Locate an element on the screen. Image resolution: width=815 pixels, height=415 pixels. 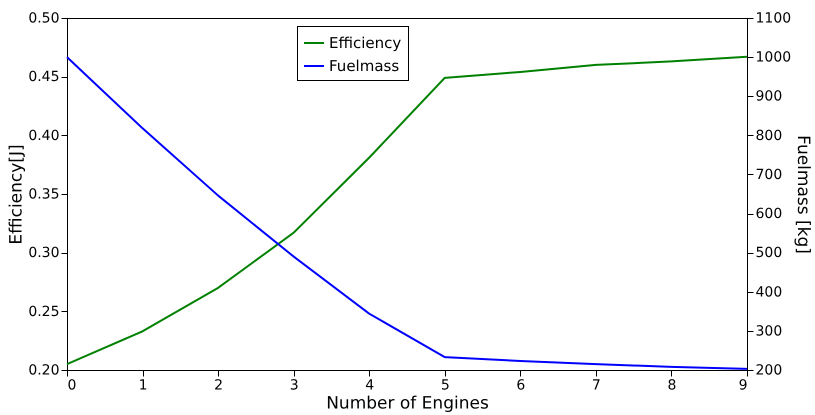
x-axis-title: Number of Engines is located at coordinates (407, 404).